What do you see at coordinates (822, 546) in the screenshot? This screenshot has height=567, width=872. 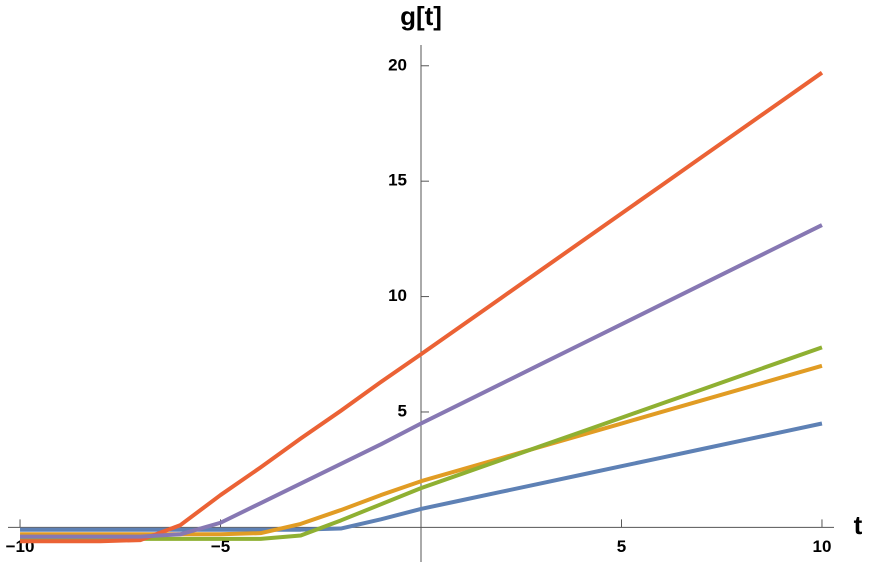 I see `x-tick-label: 10` at bounding box center [822, 546].